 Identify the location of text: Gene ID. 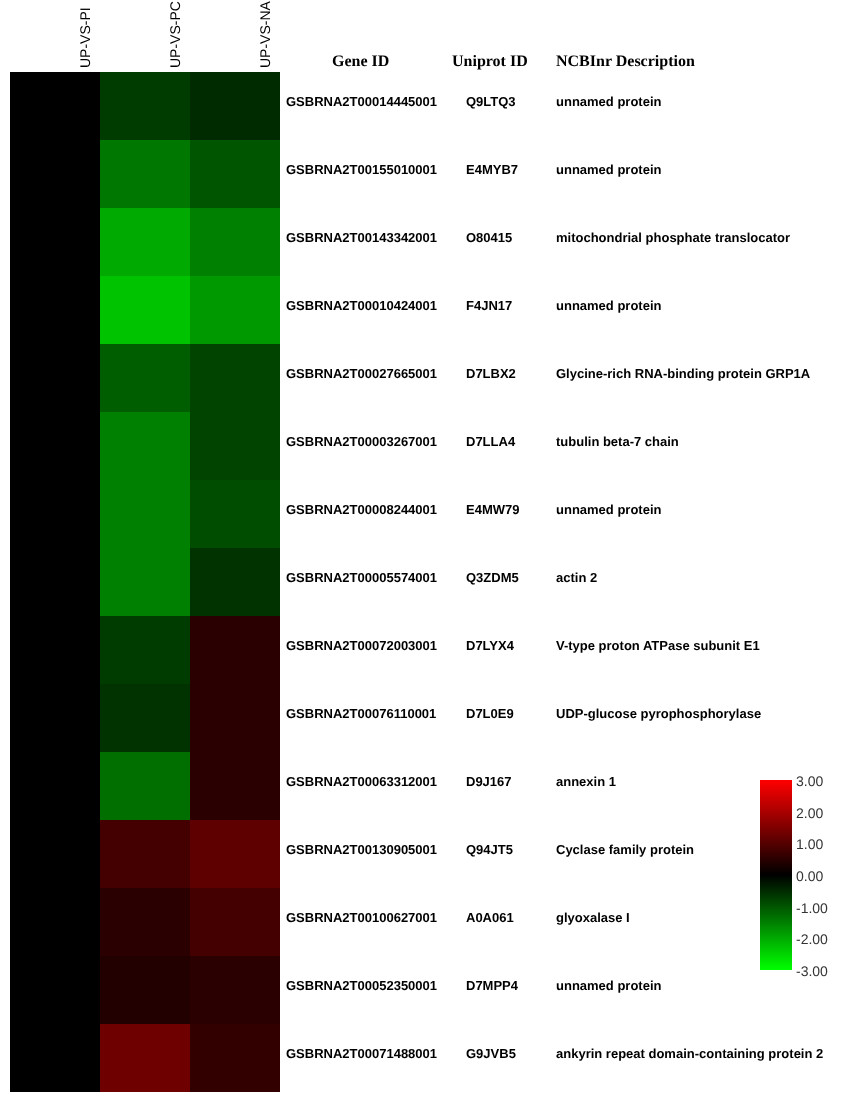
(361, 61).